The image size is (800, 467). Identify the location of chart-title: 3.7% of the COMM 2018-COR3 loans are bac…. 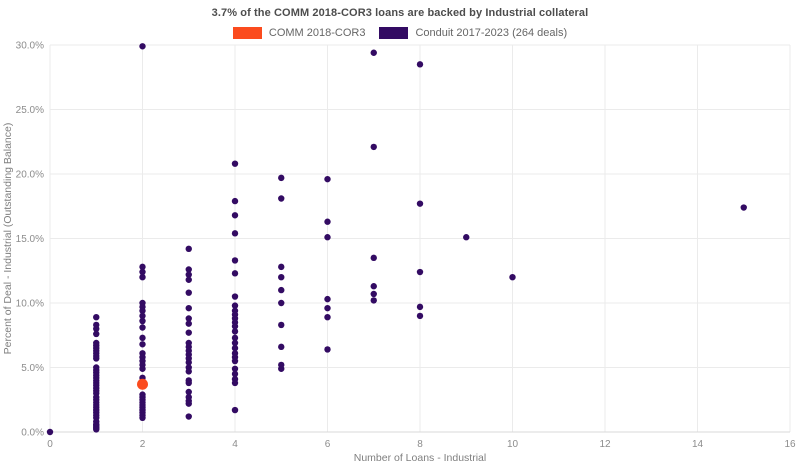
(400, 13).